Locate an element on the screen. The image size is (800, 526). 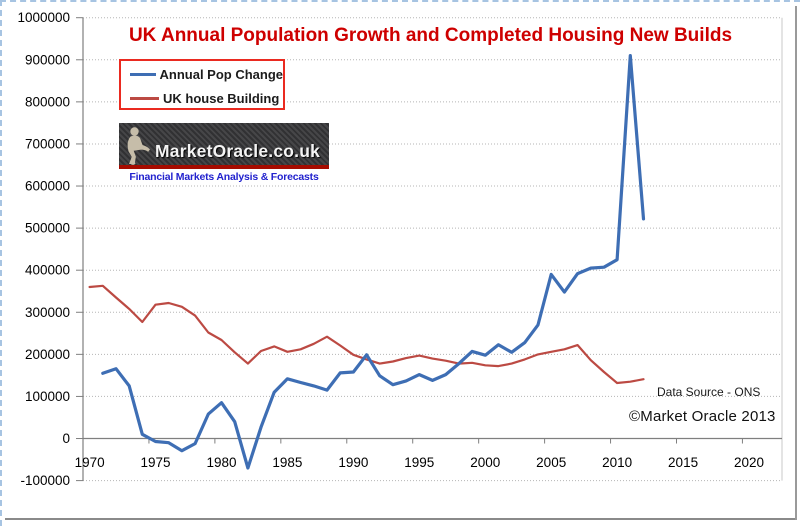
svg-text: 1975 is located at coordinates (156, 462).